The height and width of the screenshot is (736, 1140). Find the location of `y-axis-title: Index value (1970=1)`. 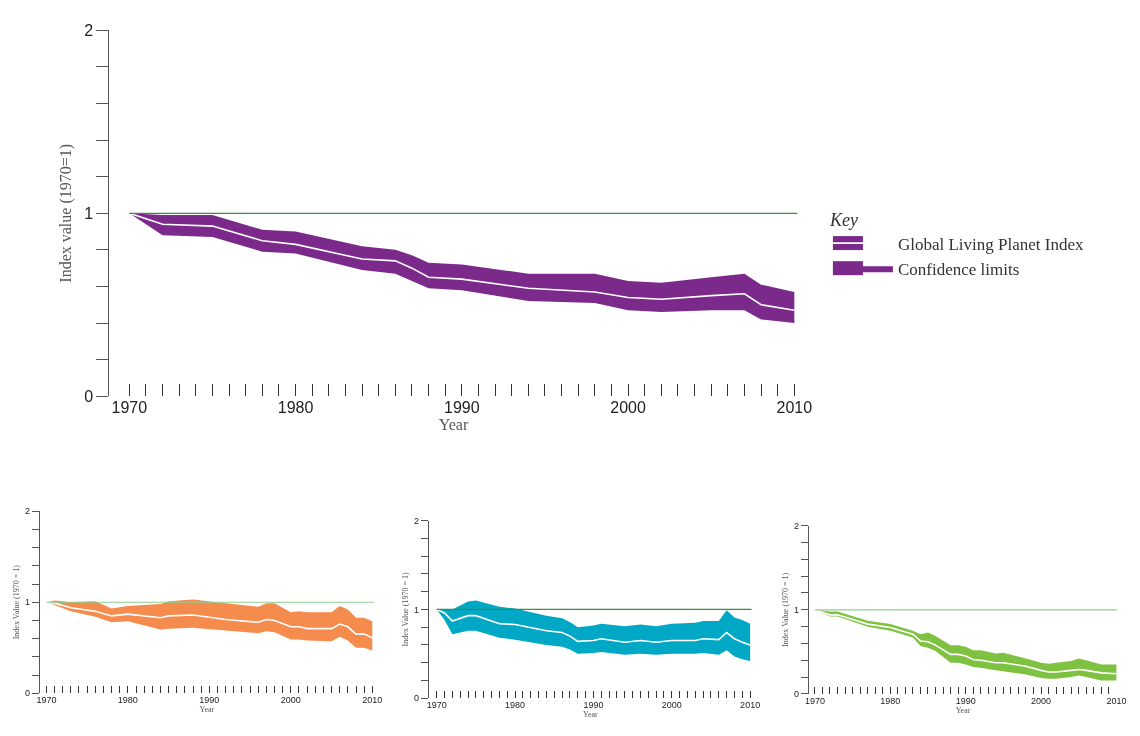

y-axis-title: Index value (1970=1) is located at coordinates (66, 213).